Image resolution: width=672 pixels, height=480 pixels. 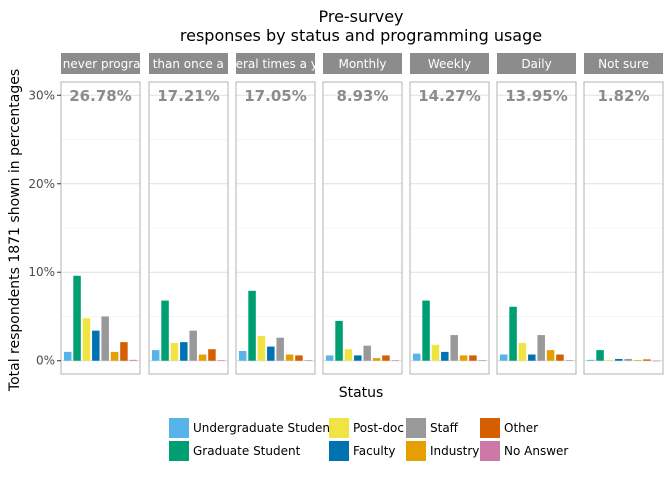 I want to click on legend-label: Faculty, so click(x=374, y=451).